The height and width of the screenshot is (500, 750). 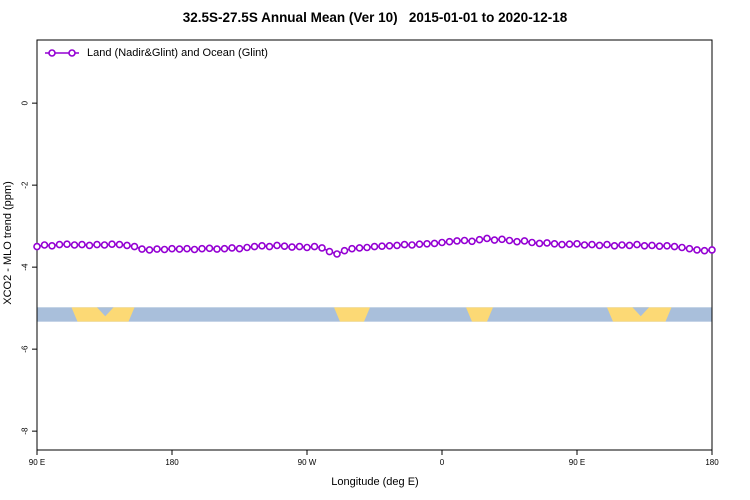 What do you see at coordinates (177, 53) in the screenshot?
I see `legend-label: Land (Nadir&Glint) and Ocean (Glint)` at bounding box center [177, 53].